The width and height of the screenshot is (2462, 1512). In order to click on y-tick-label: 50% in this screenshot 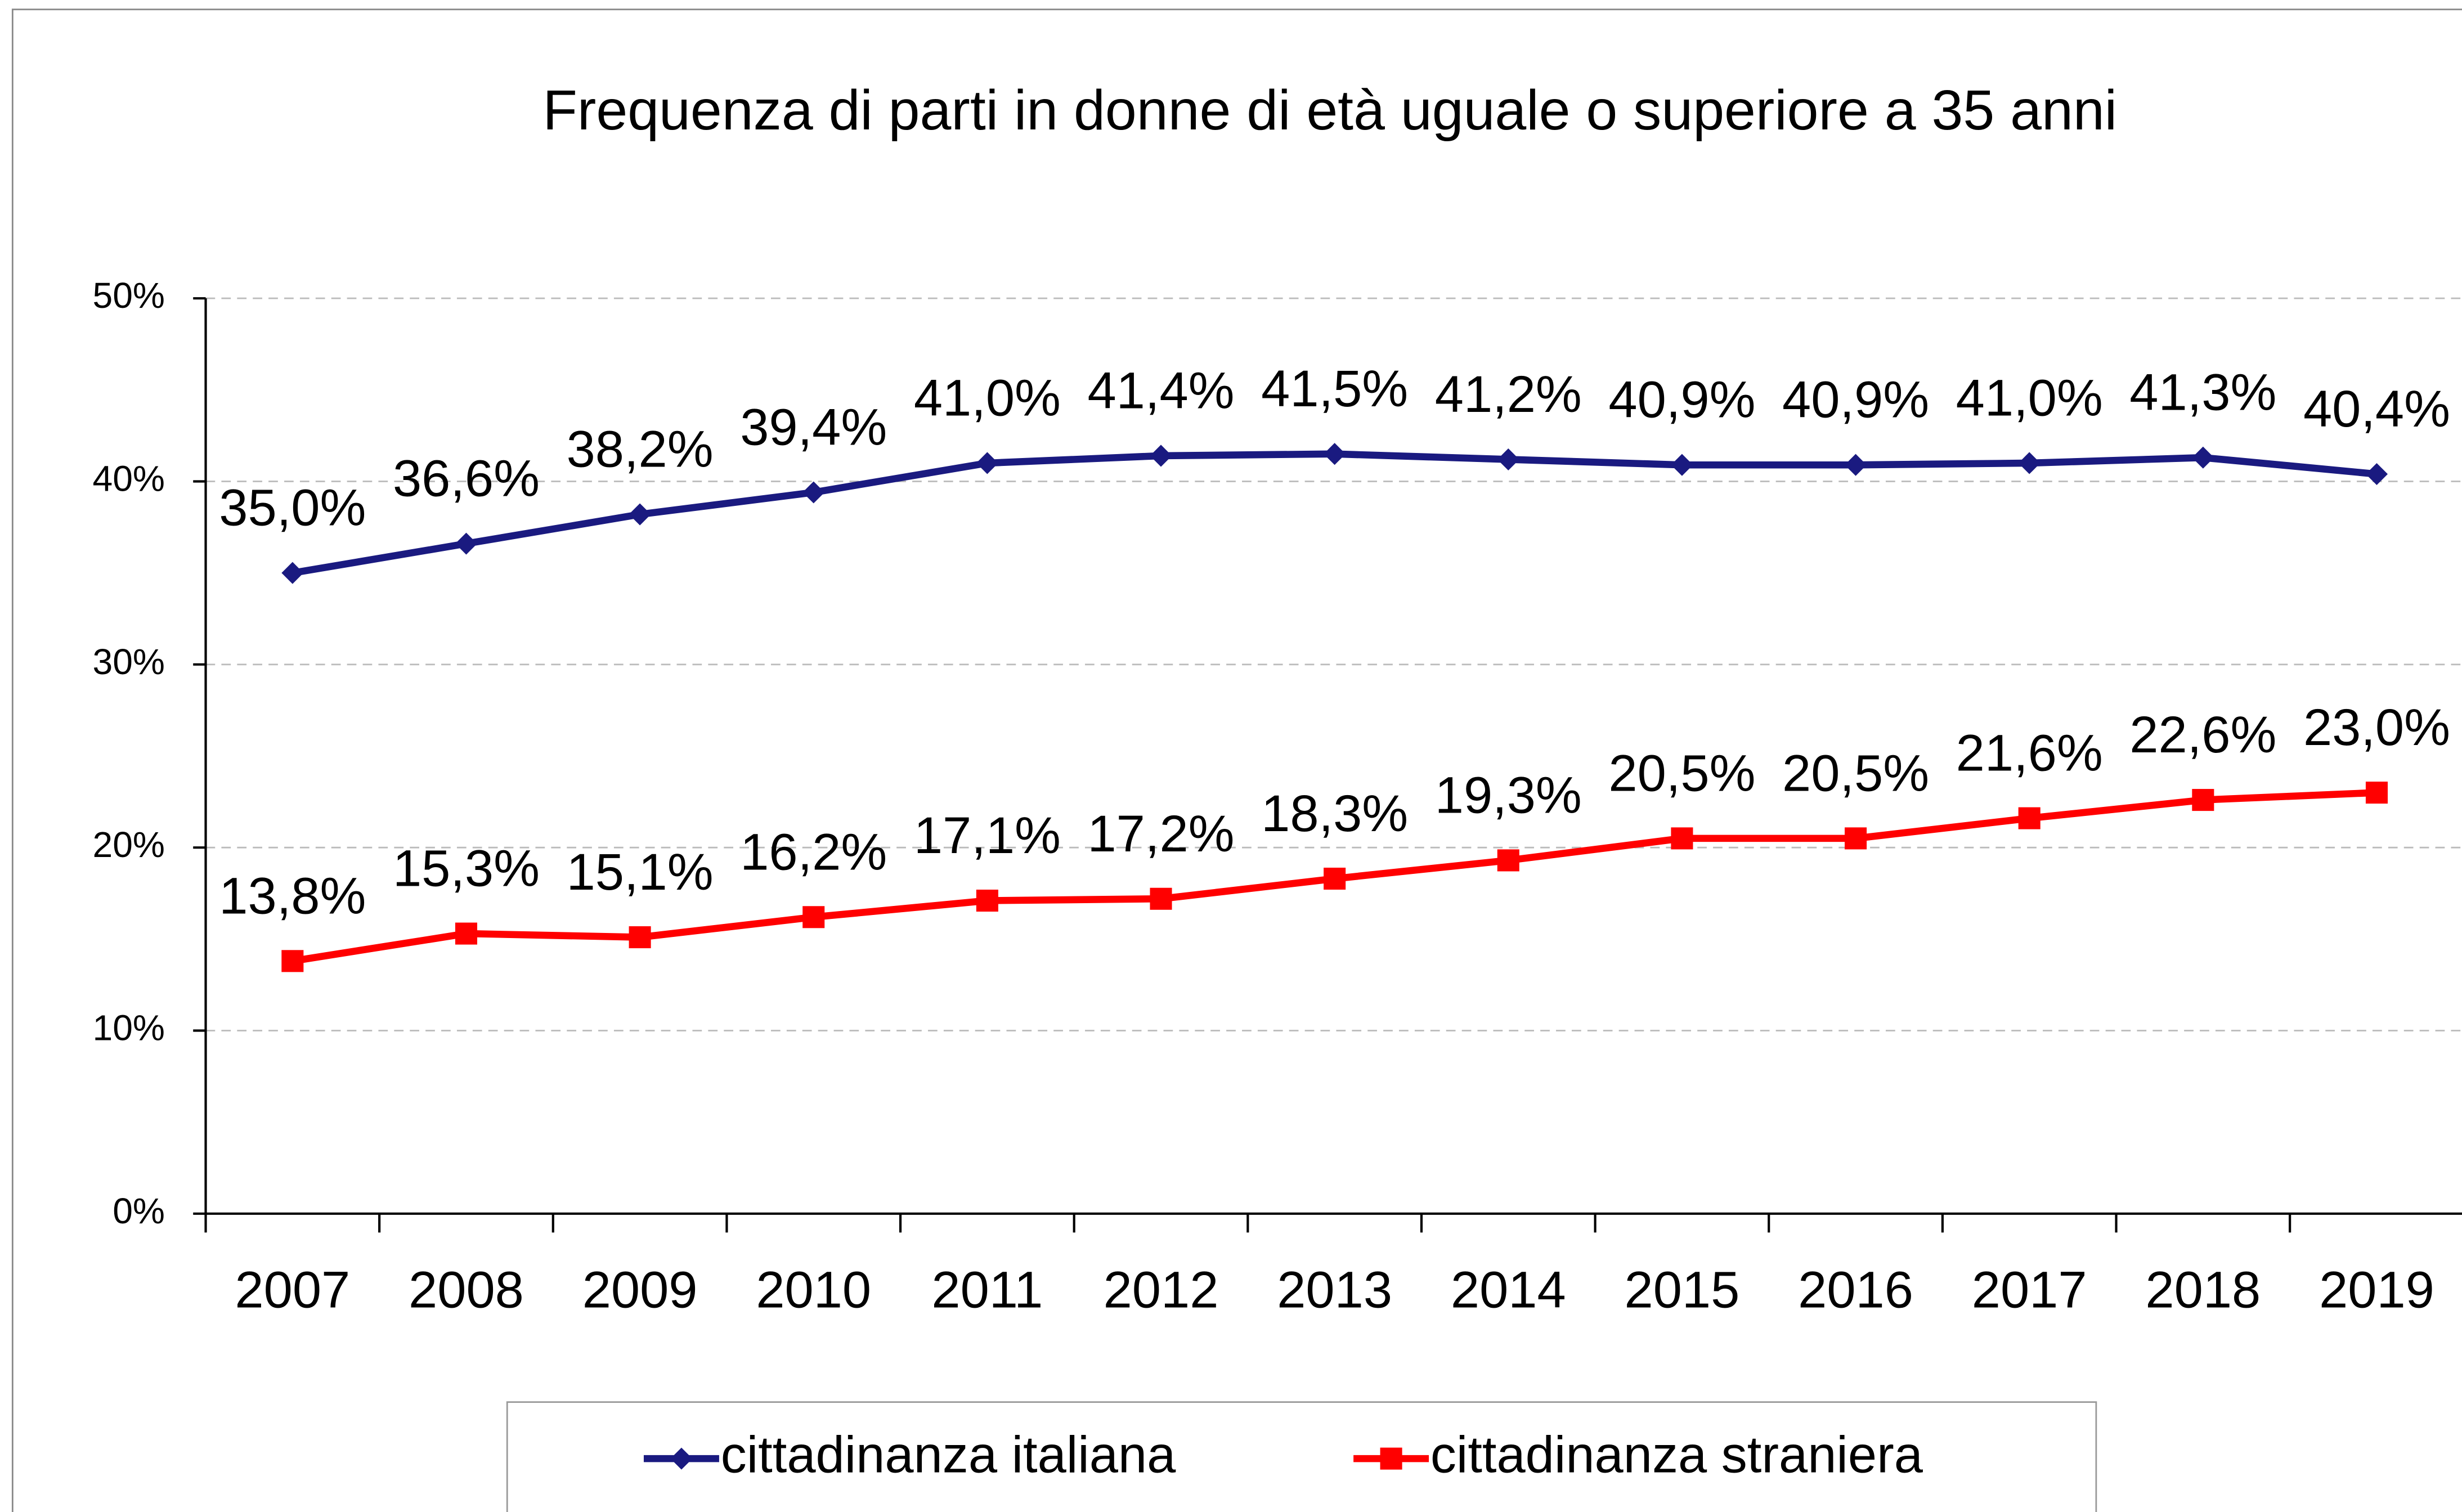, I will do `click(129, 295)`.